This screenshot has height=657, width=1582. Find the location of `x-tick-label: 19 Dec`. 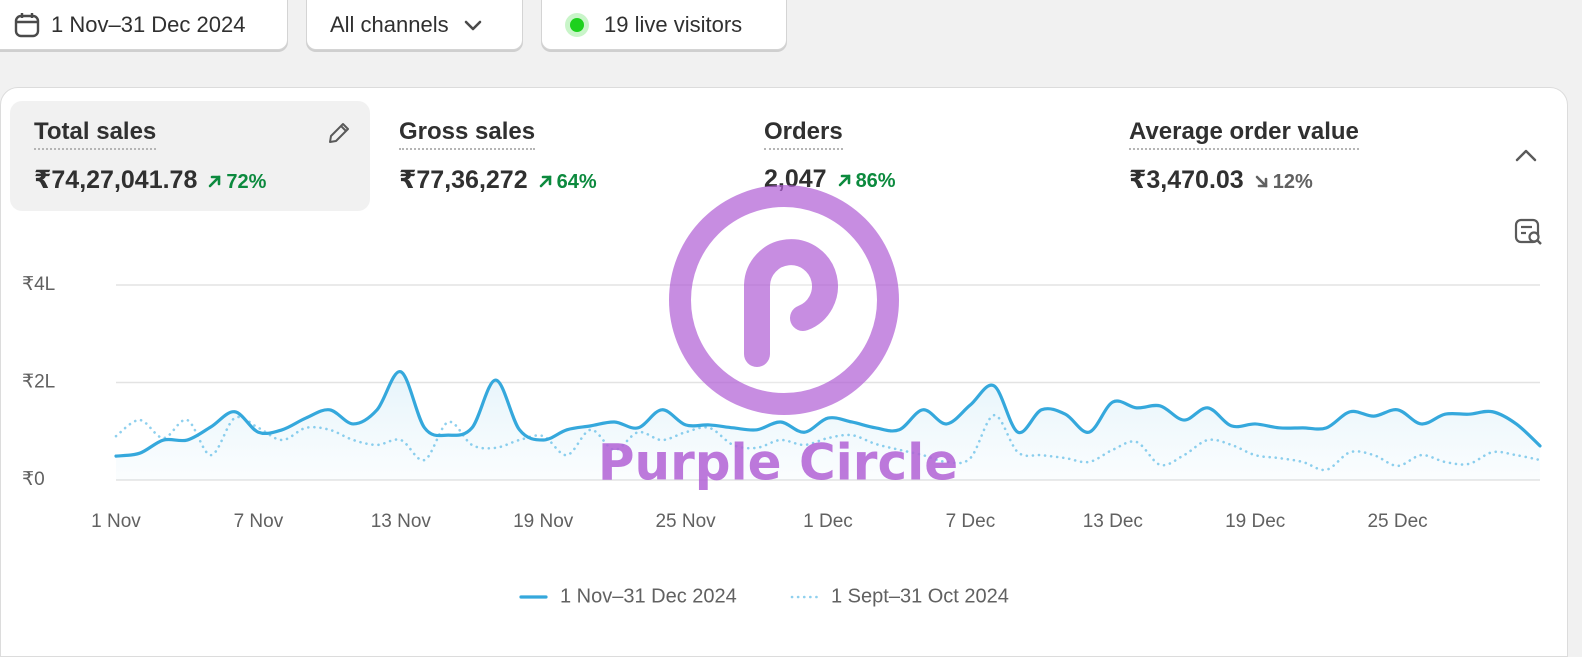

x-tick-label: 19 Dec is located at coordinates (1255, 521).